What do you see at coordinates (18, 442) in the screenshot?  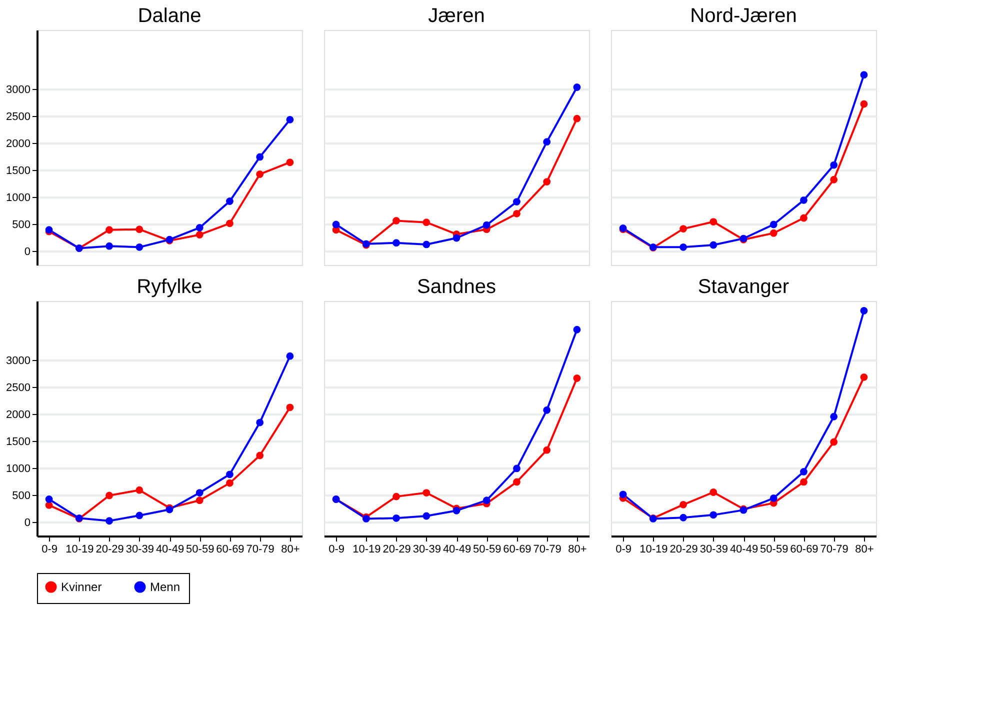 I see `y-tick-label: 1500` at bounding box center [18, 442].